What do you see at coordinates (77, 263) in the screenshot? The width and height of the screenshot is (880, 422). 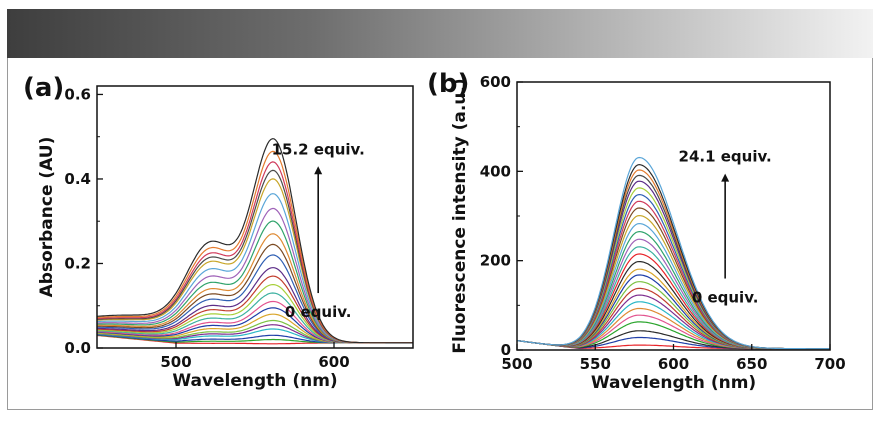 I see `y-tick-label: 0.2` at bounding box center [77, 263].